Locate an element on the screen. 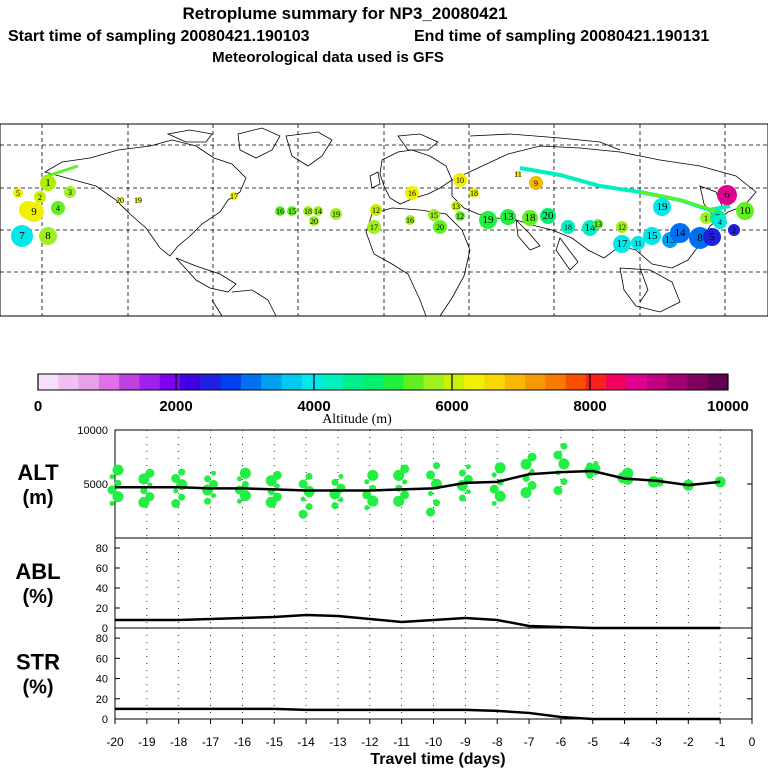 Image resolution: width=768 pixels, height=768 pixels. colorbar-tick-label: 2000 is located at coordinates (175, 406).